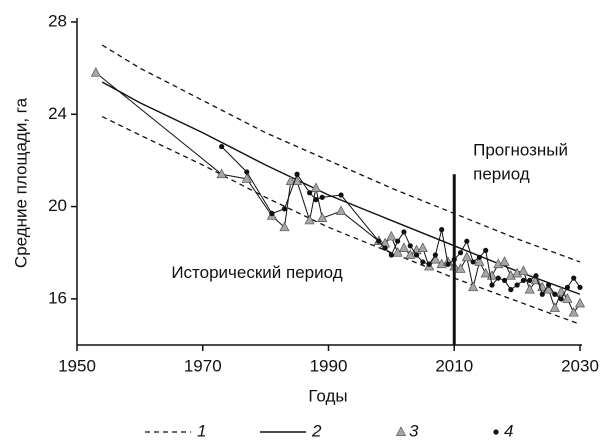  I want to click on y-tick-label: 20, so click(57, 205).